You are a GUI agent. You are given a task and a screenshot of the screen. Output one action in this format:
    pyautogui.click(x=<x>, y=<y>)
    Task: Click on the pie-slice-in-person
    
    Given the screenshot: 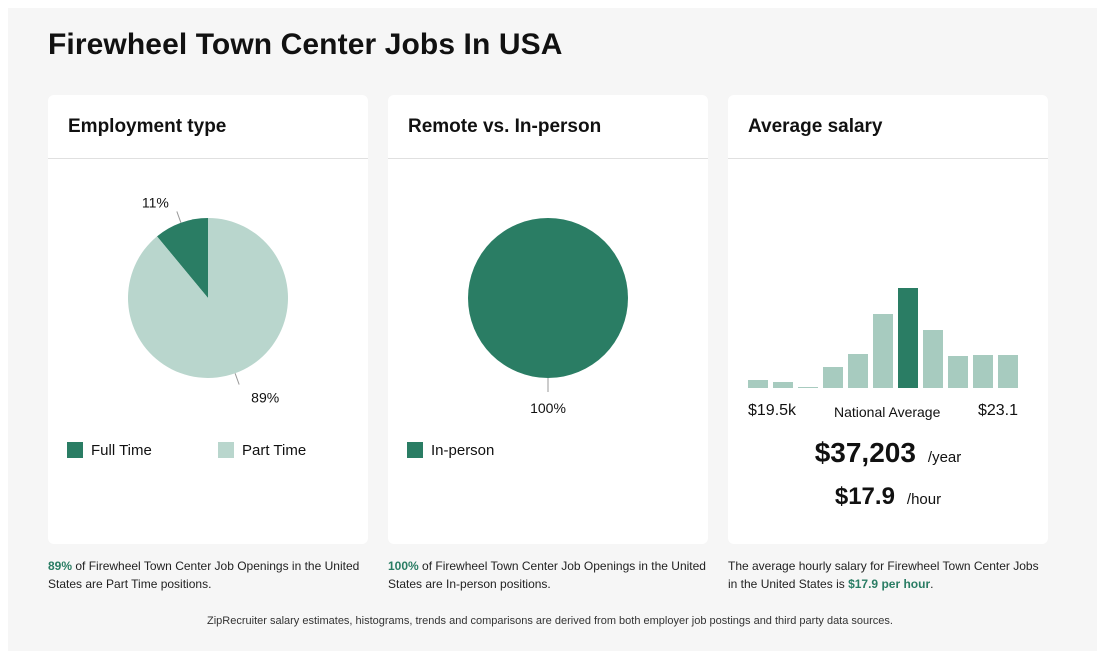 What is the action you would take?
    pyautogui.click(x=548, y=298)
    